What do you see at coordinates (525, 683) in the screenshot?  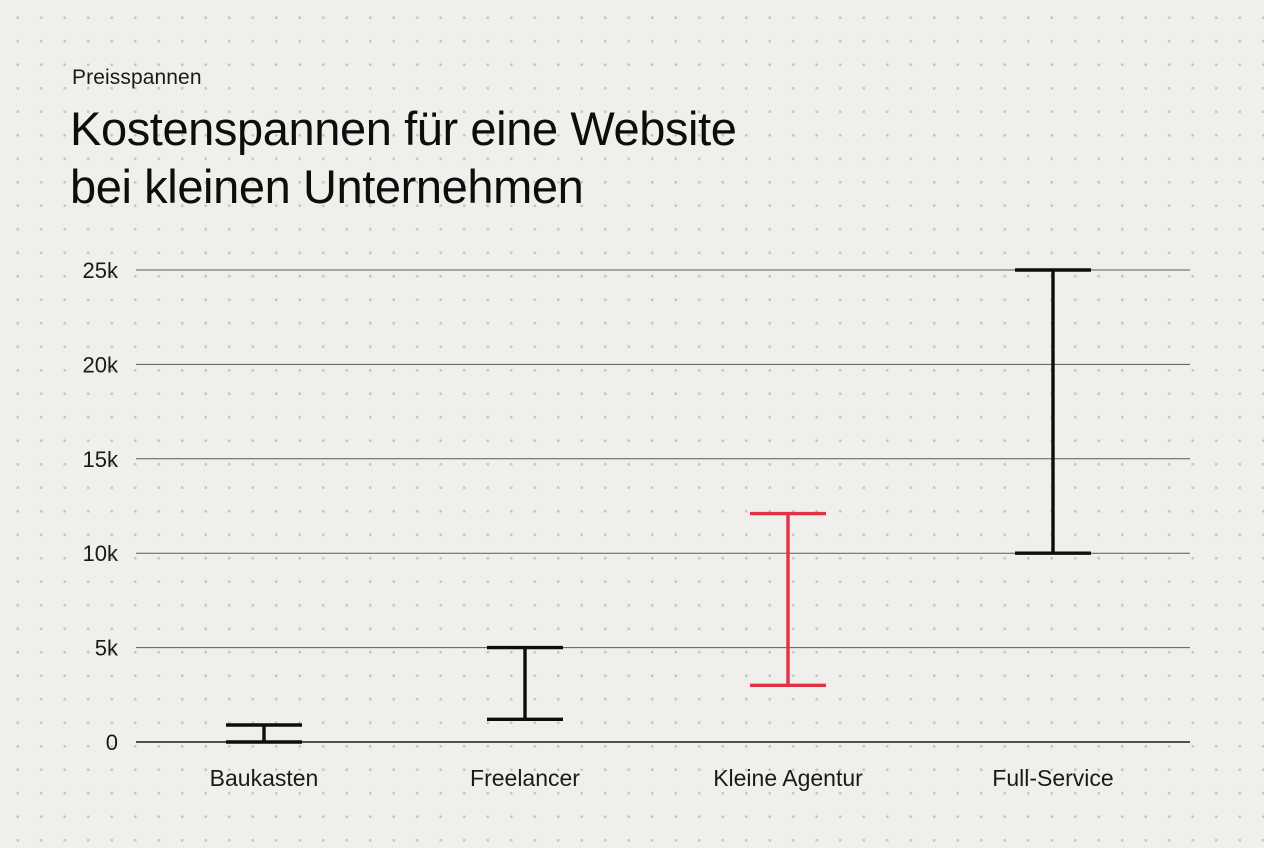 I see `range-mark-freelancer` at bounding box center [525, 683].